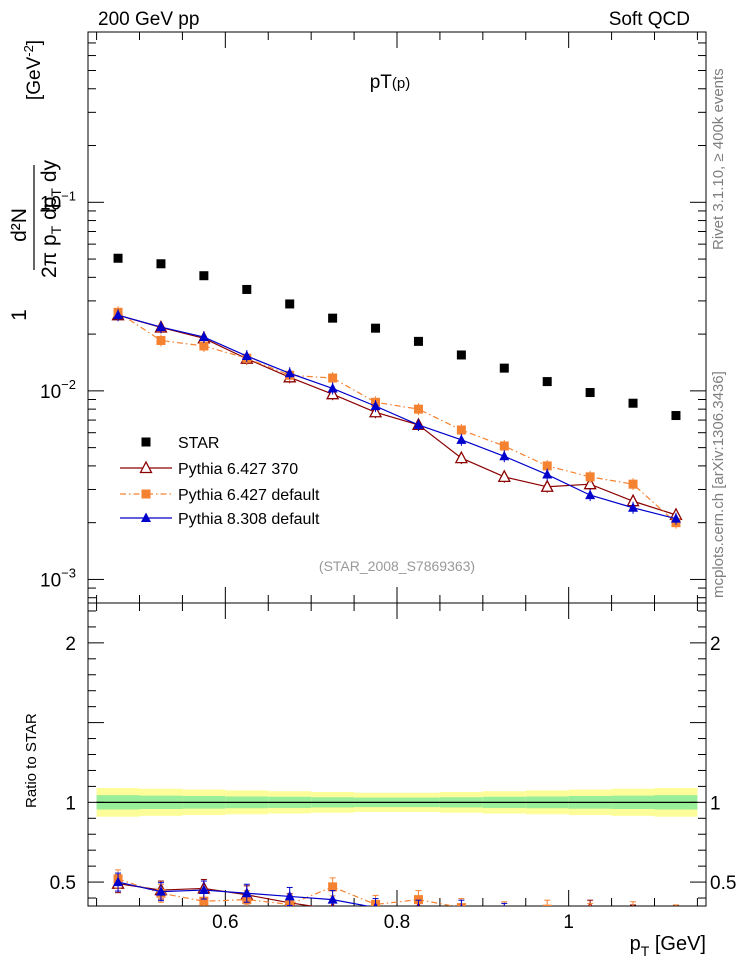 This screenshot has width=746, height=977. Describe the element at coordinates (397, 802) in the screenshot. I see `ratio-uncertainty-band` at that location.